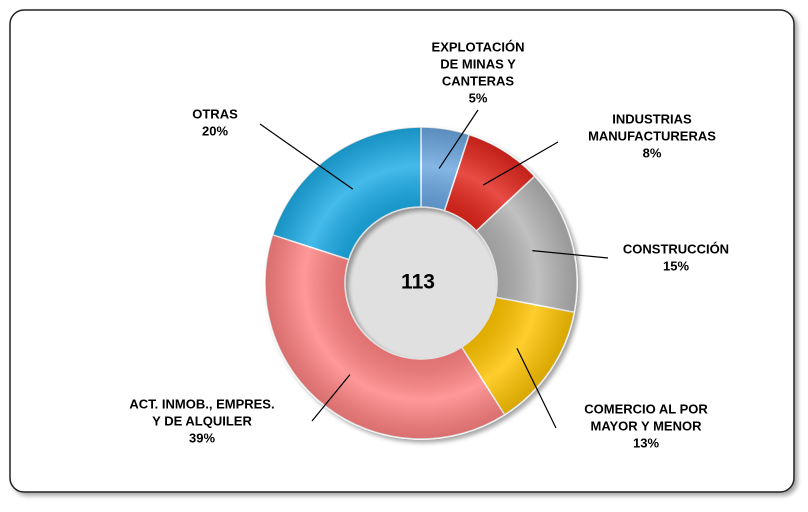  What do you see at coordinates (478, 80) in the screenshot?
I see `category-label: CANTERAS` at bounding box center [478, 80].